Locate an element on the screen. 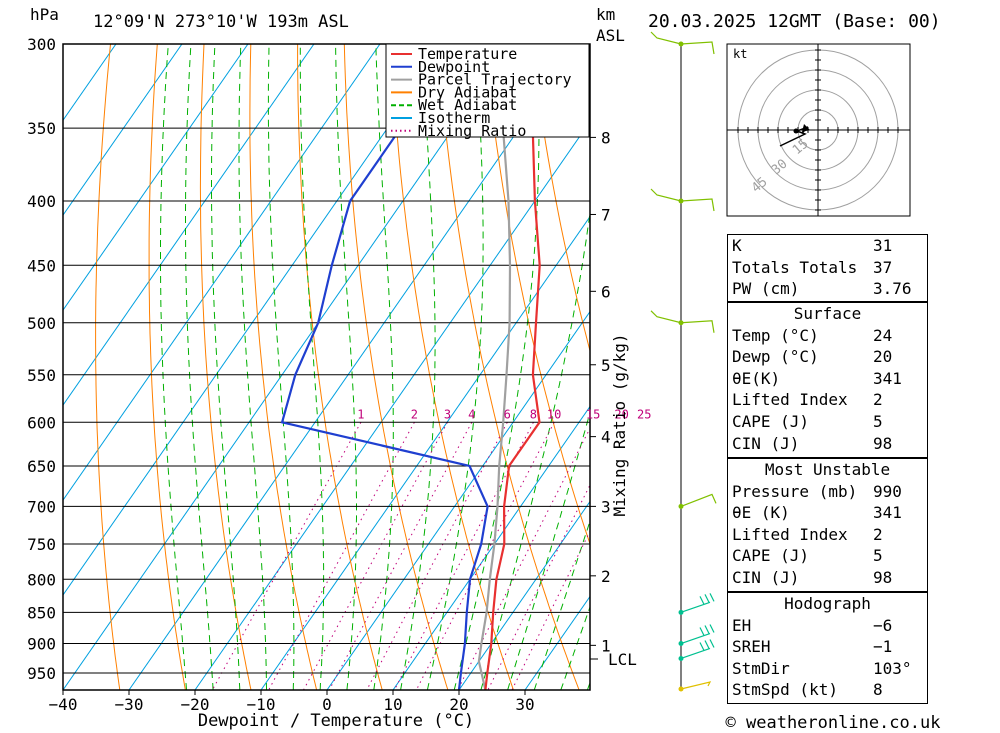 The width and height of the screenshot is (1000, 733). pressure-tick-label: 800 is located at coordinates (41, 579).